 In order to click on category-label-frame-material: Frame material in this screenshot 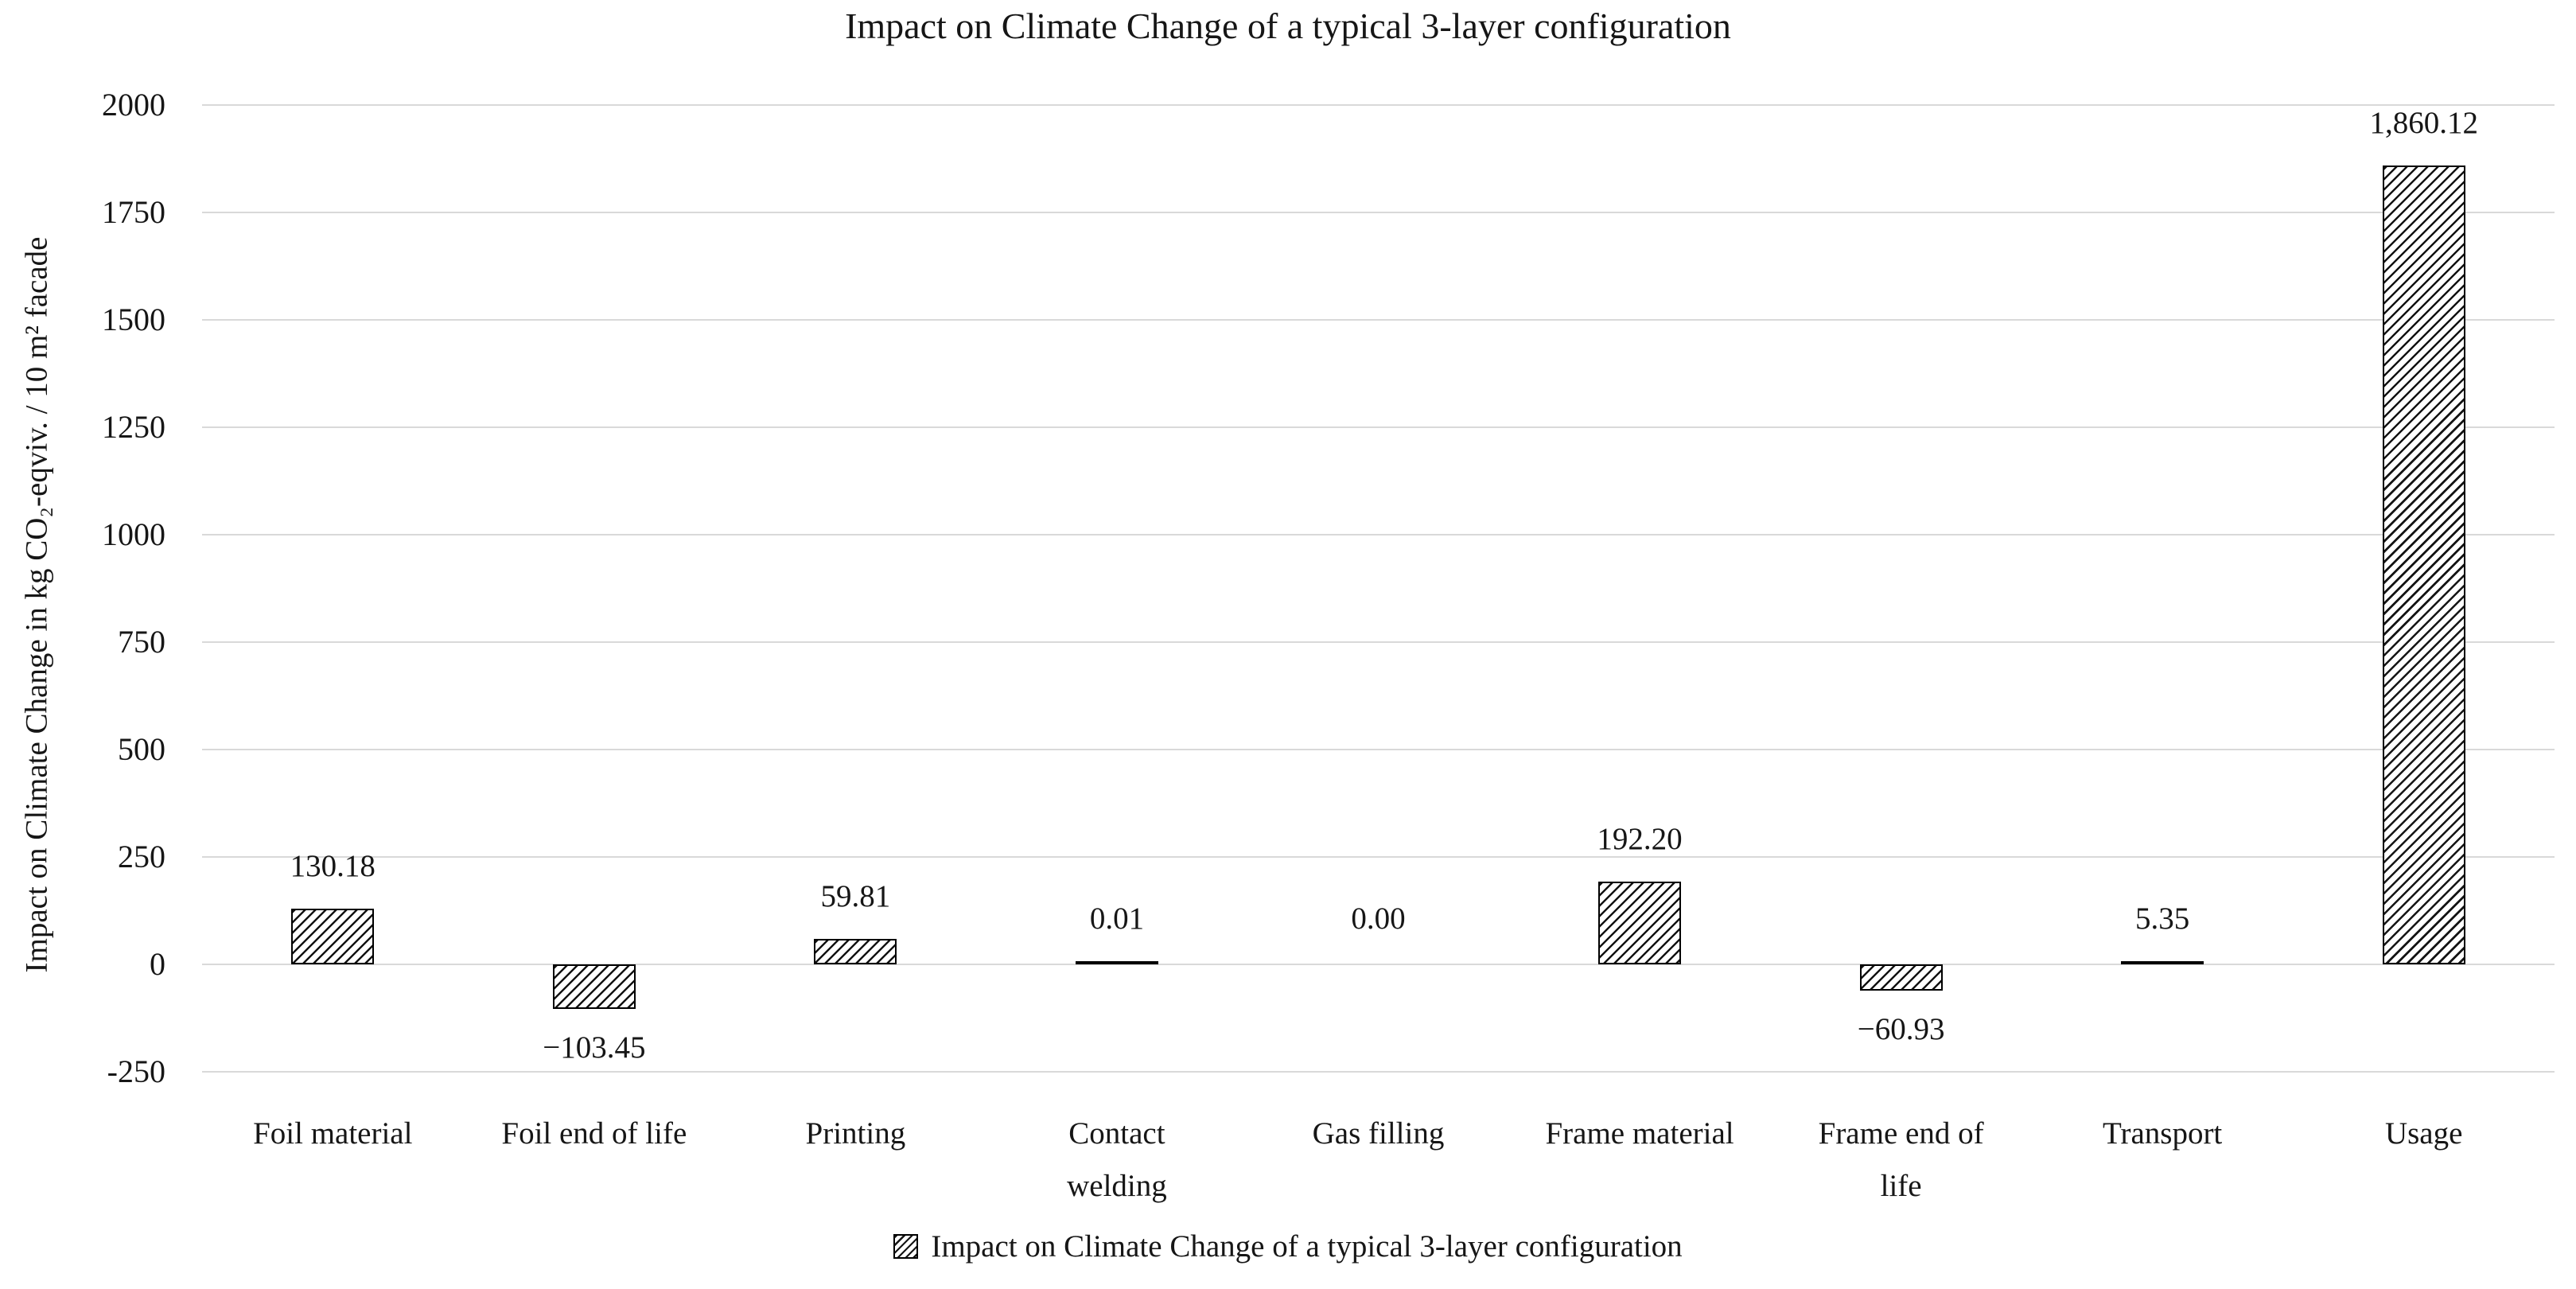, I will do `click(1640, 1133)`.